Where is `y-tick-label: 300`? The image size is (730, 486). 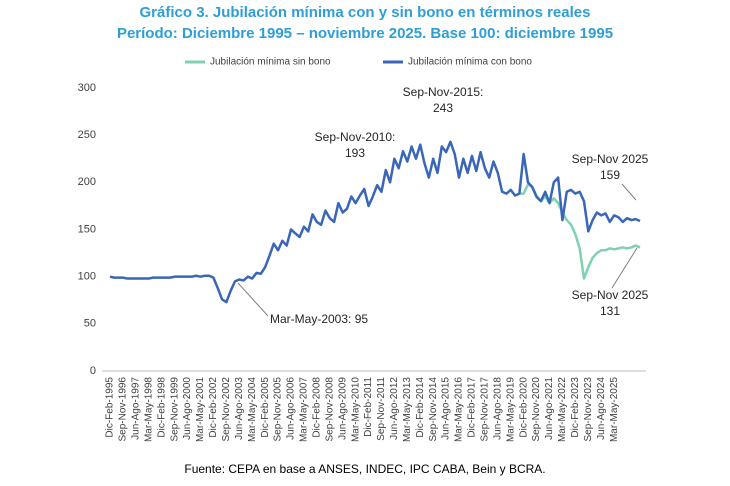 y-tick-label: 300 is located at coordinates (87, 88).